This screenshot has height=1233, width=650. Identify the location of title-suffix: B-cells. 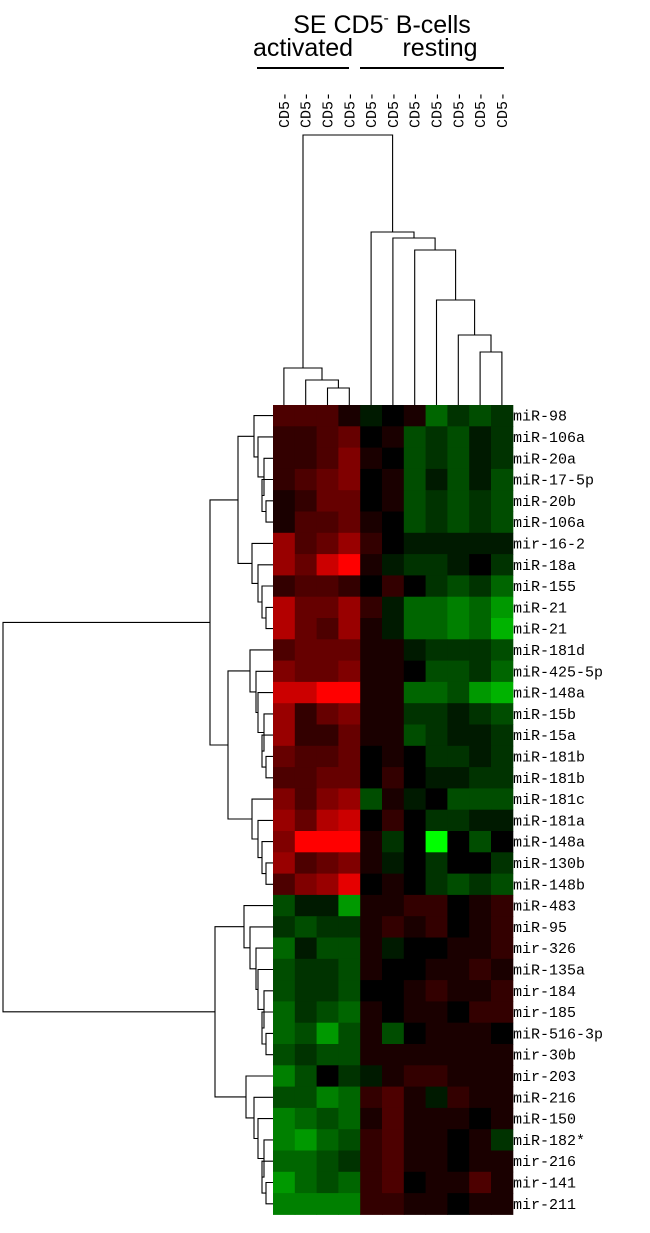
(430, 25).